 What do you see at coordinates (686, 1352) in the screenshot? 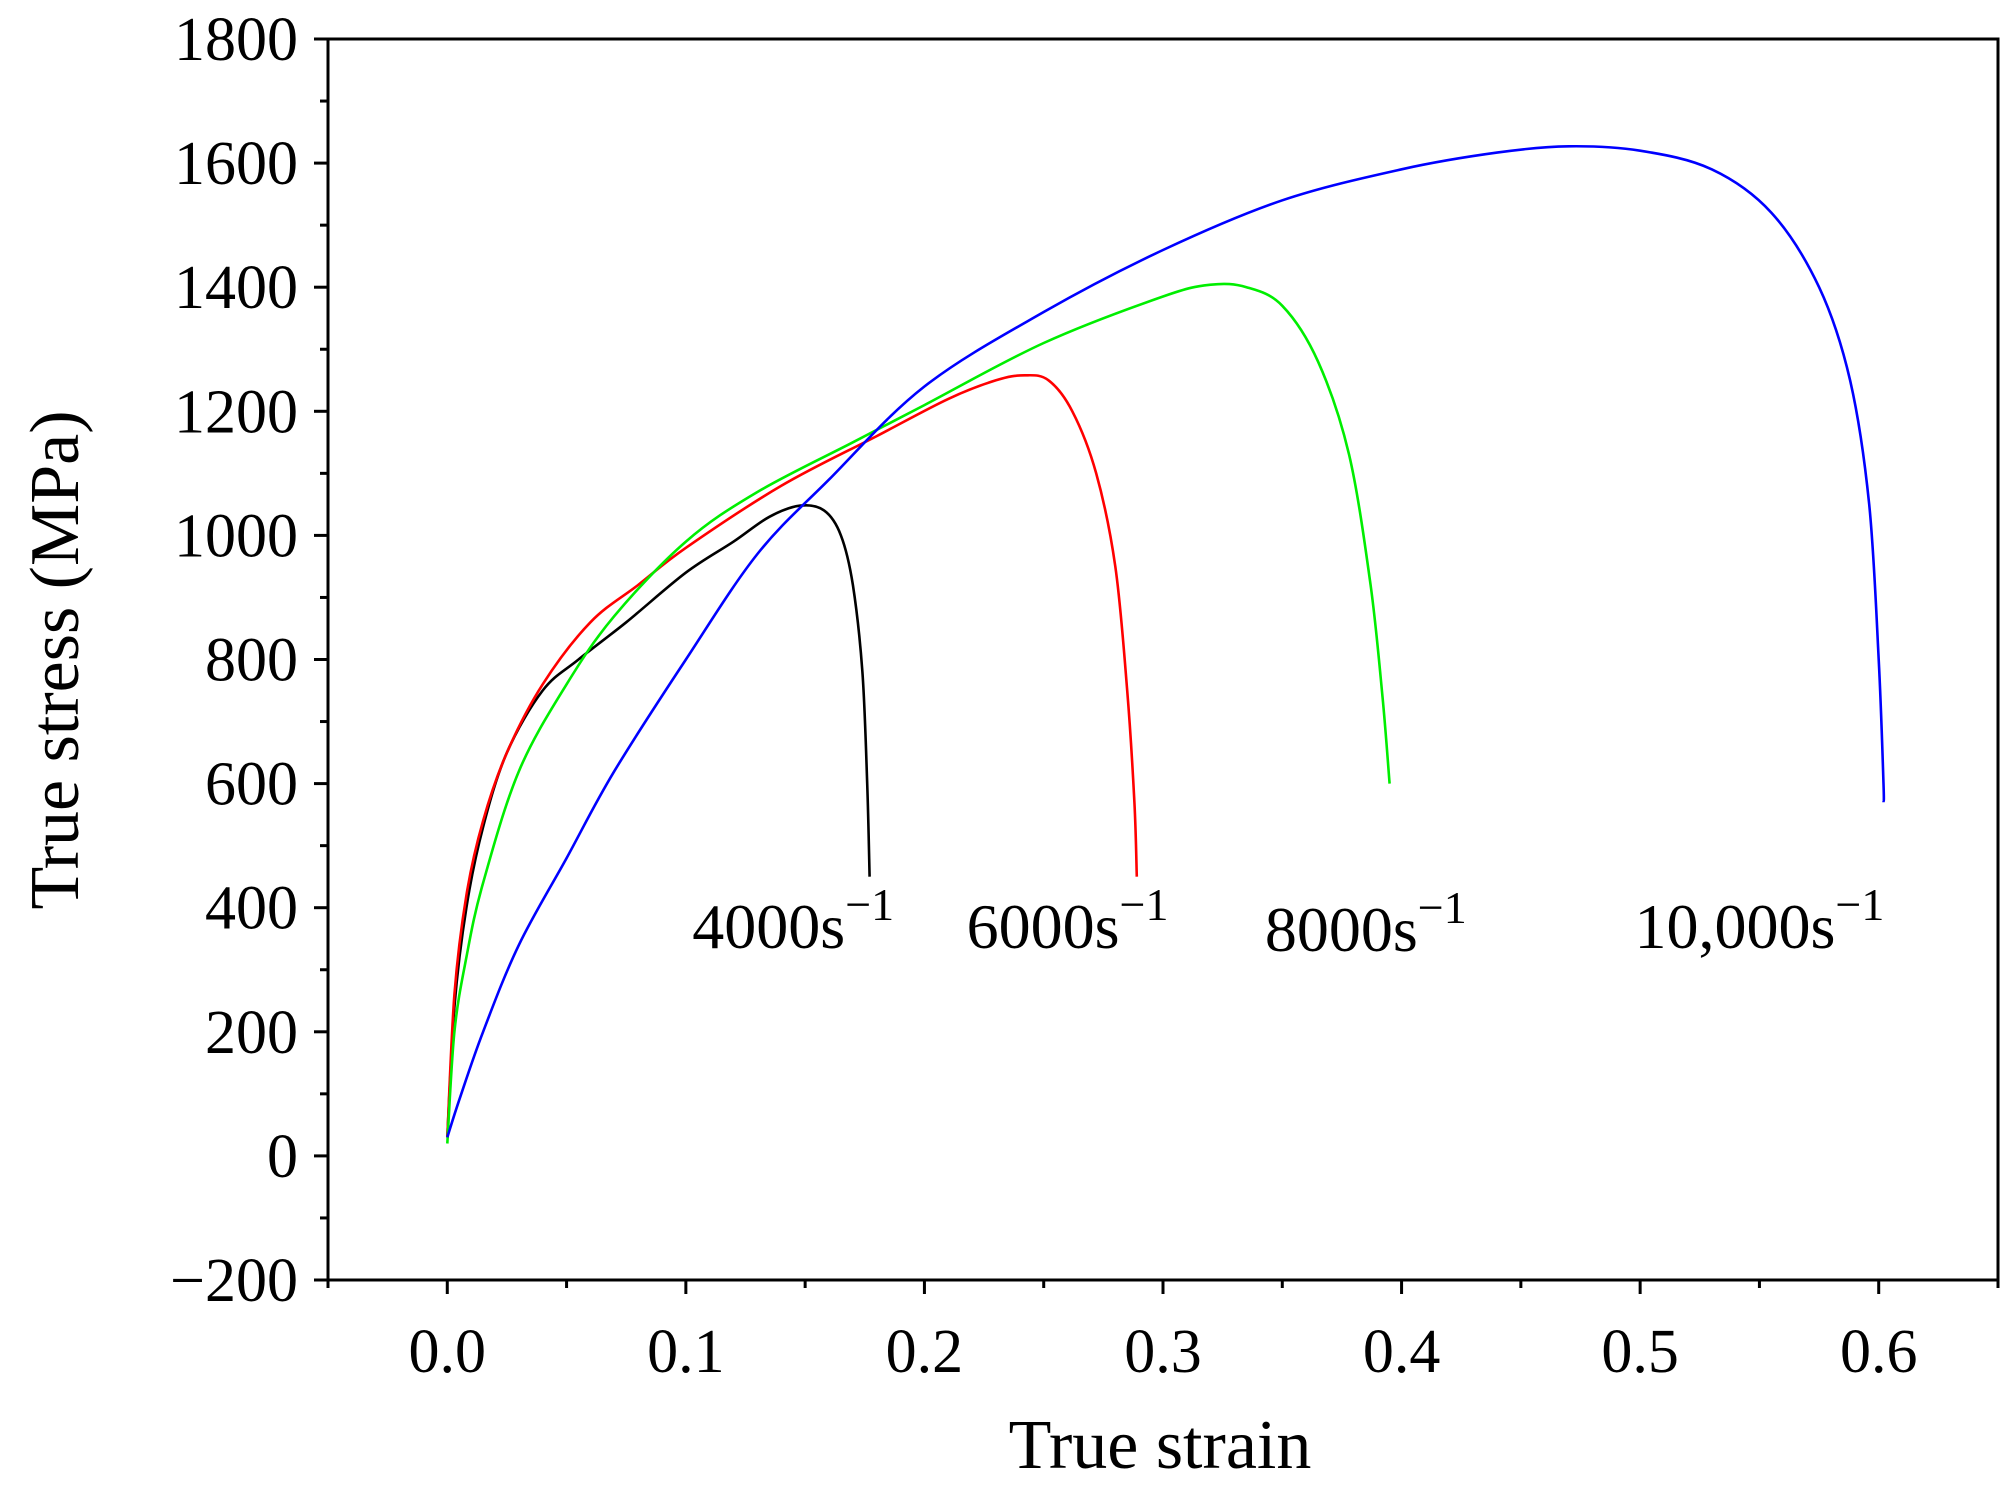
I see `x-tick-label: 0.1` at bounding box center [686, 1352].